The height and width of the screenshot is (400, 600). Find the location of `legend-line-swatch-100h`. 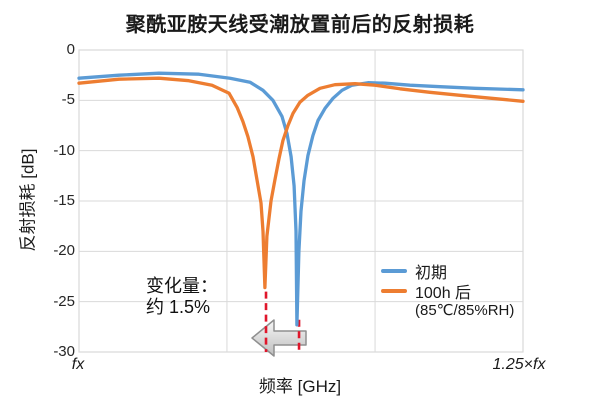

legend-line-swatch-100h is located at coordinates (394, 291).